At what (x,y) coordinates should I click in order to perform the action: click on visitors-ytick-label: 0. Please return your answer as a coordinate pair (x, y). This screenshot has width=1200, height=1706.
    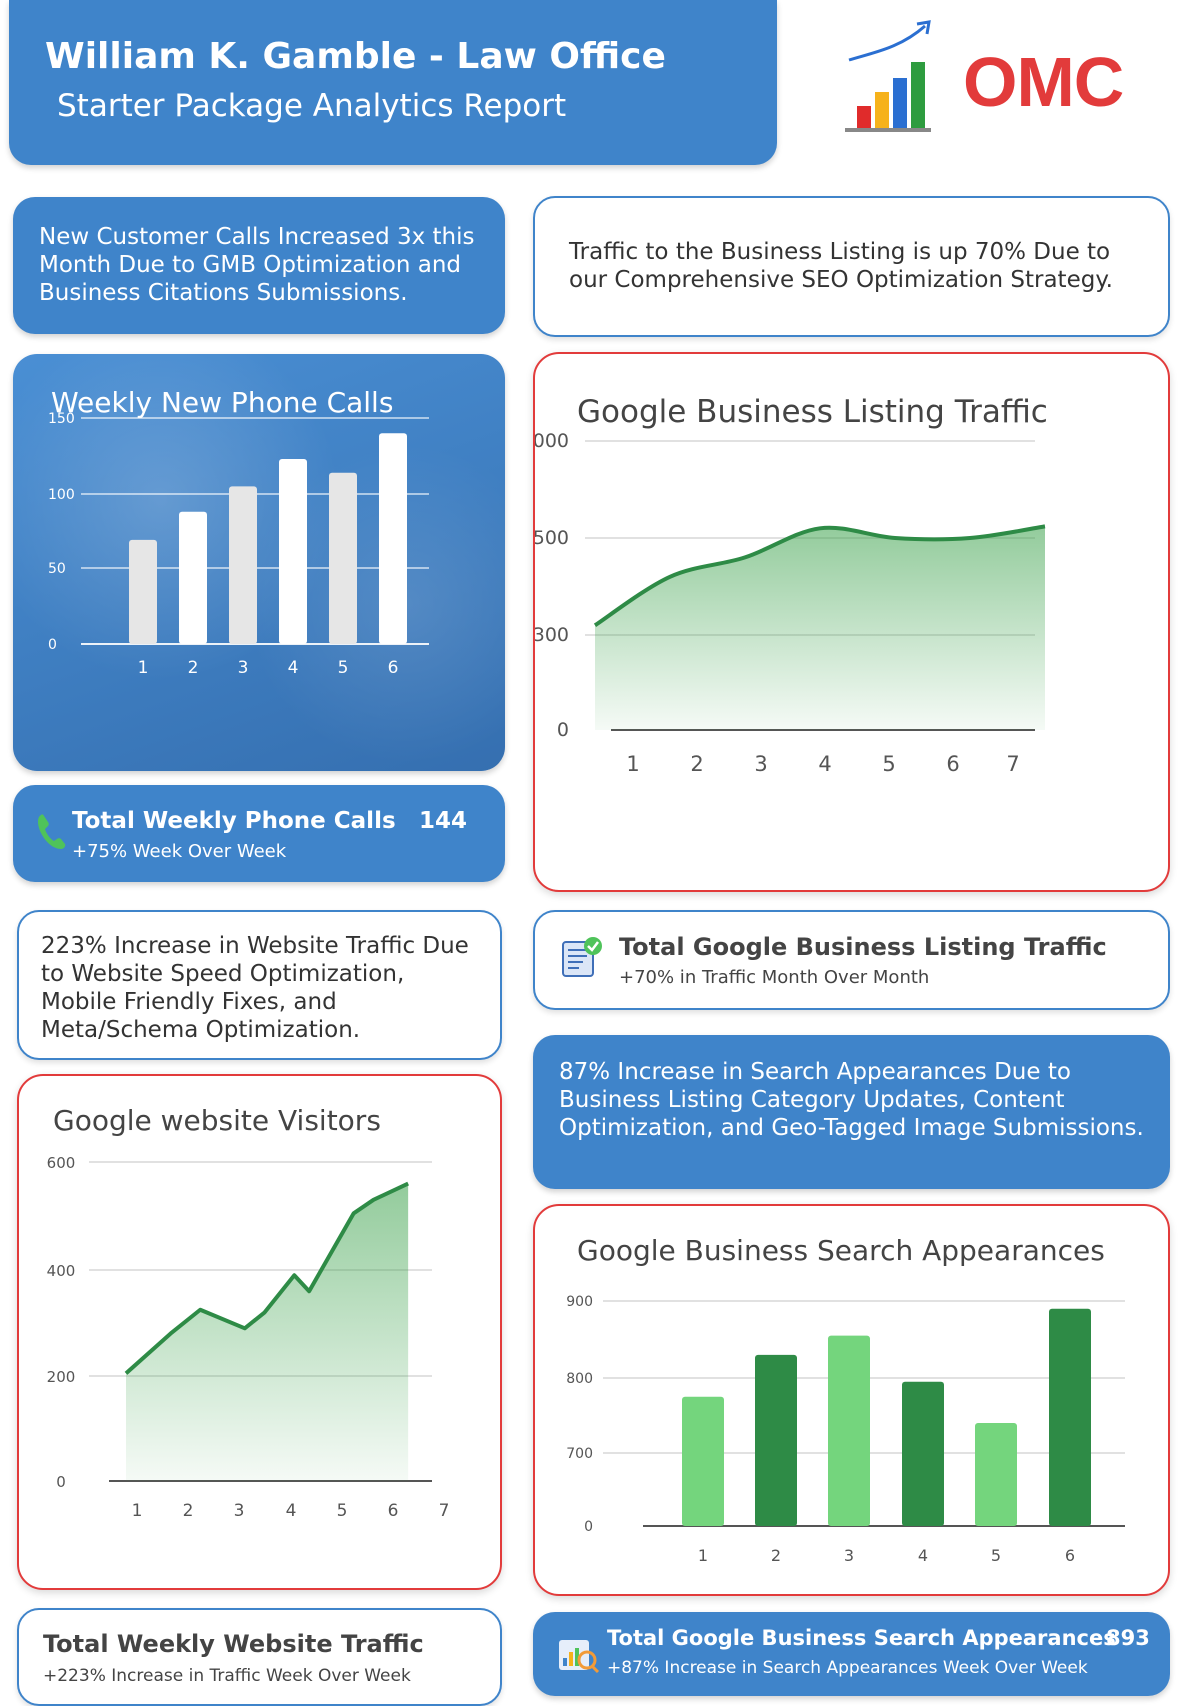
    Looking at the image, I should click on (61, 1482).